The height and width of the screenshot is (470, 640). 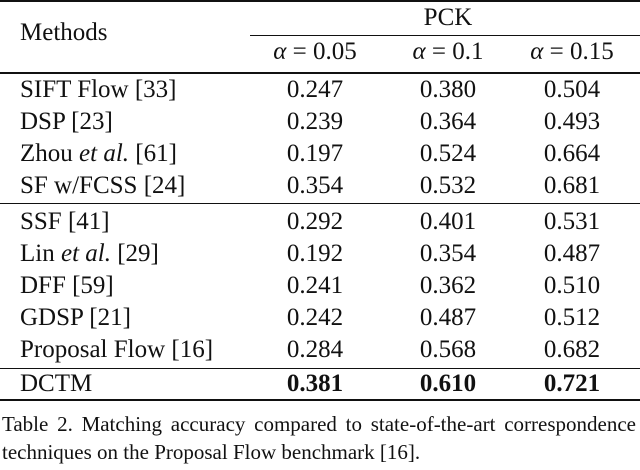 I want to click on pck-value: 0.247, so click(x=315, y=89).